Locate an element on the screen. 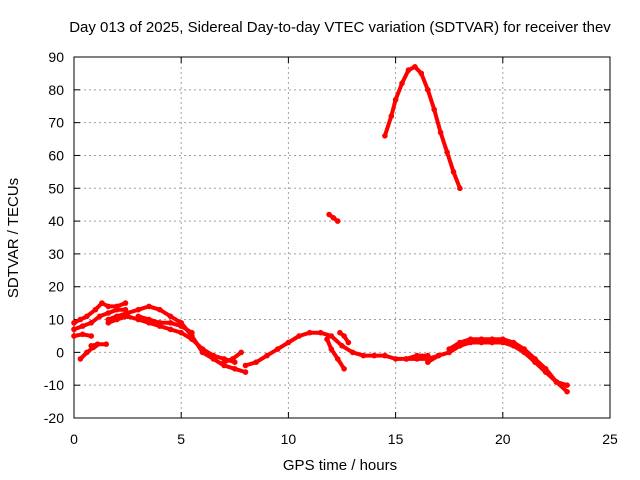  y-tick-label: 50 is located at coordinates (56, 188).